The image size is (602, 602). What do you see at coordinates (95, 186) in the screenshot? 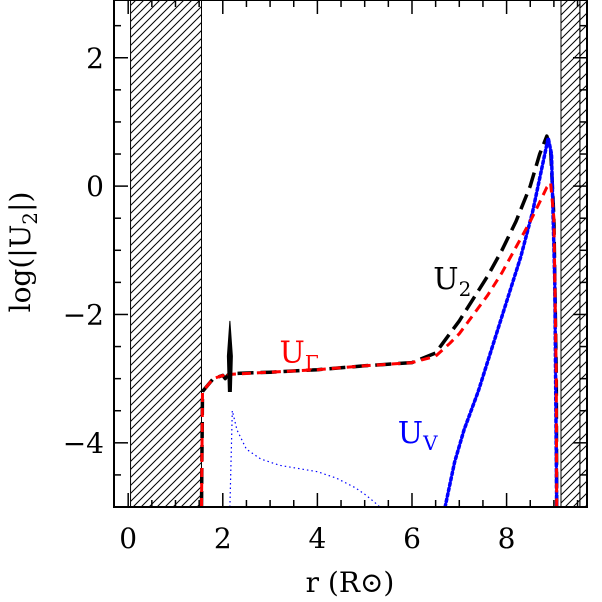
I see `y-tick-label: 0` at bounding box center [95, 186].